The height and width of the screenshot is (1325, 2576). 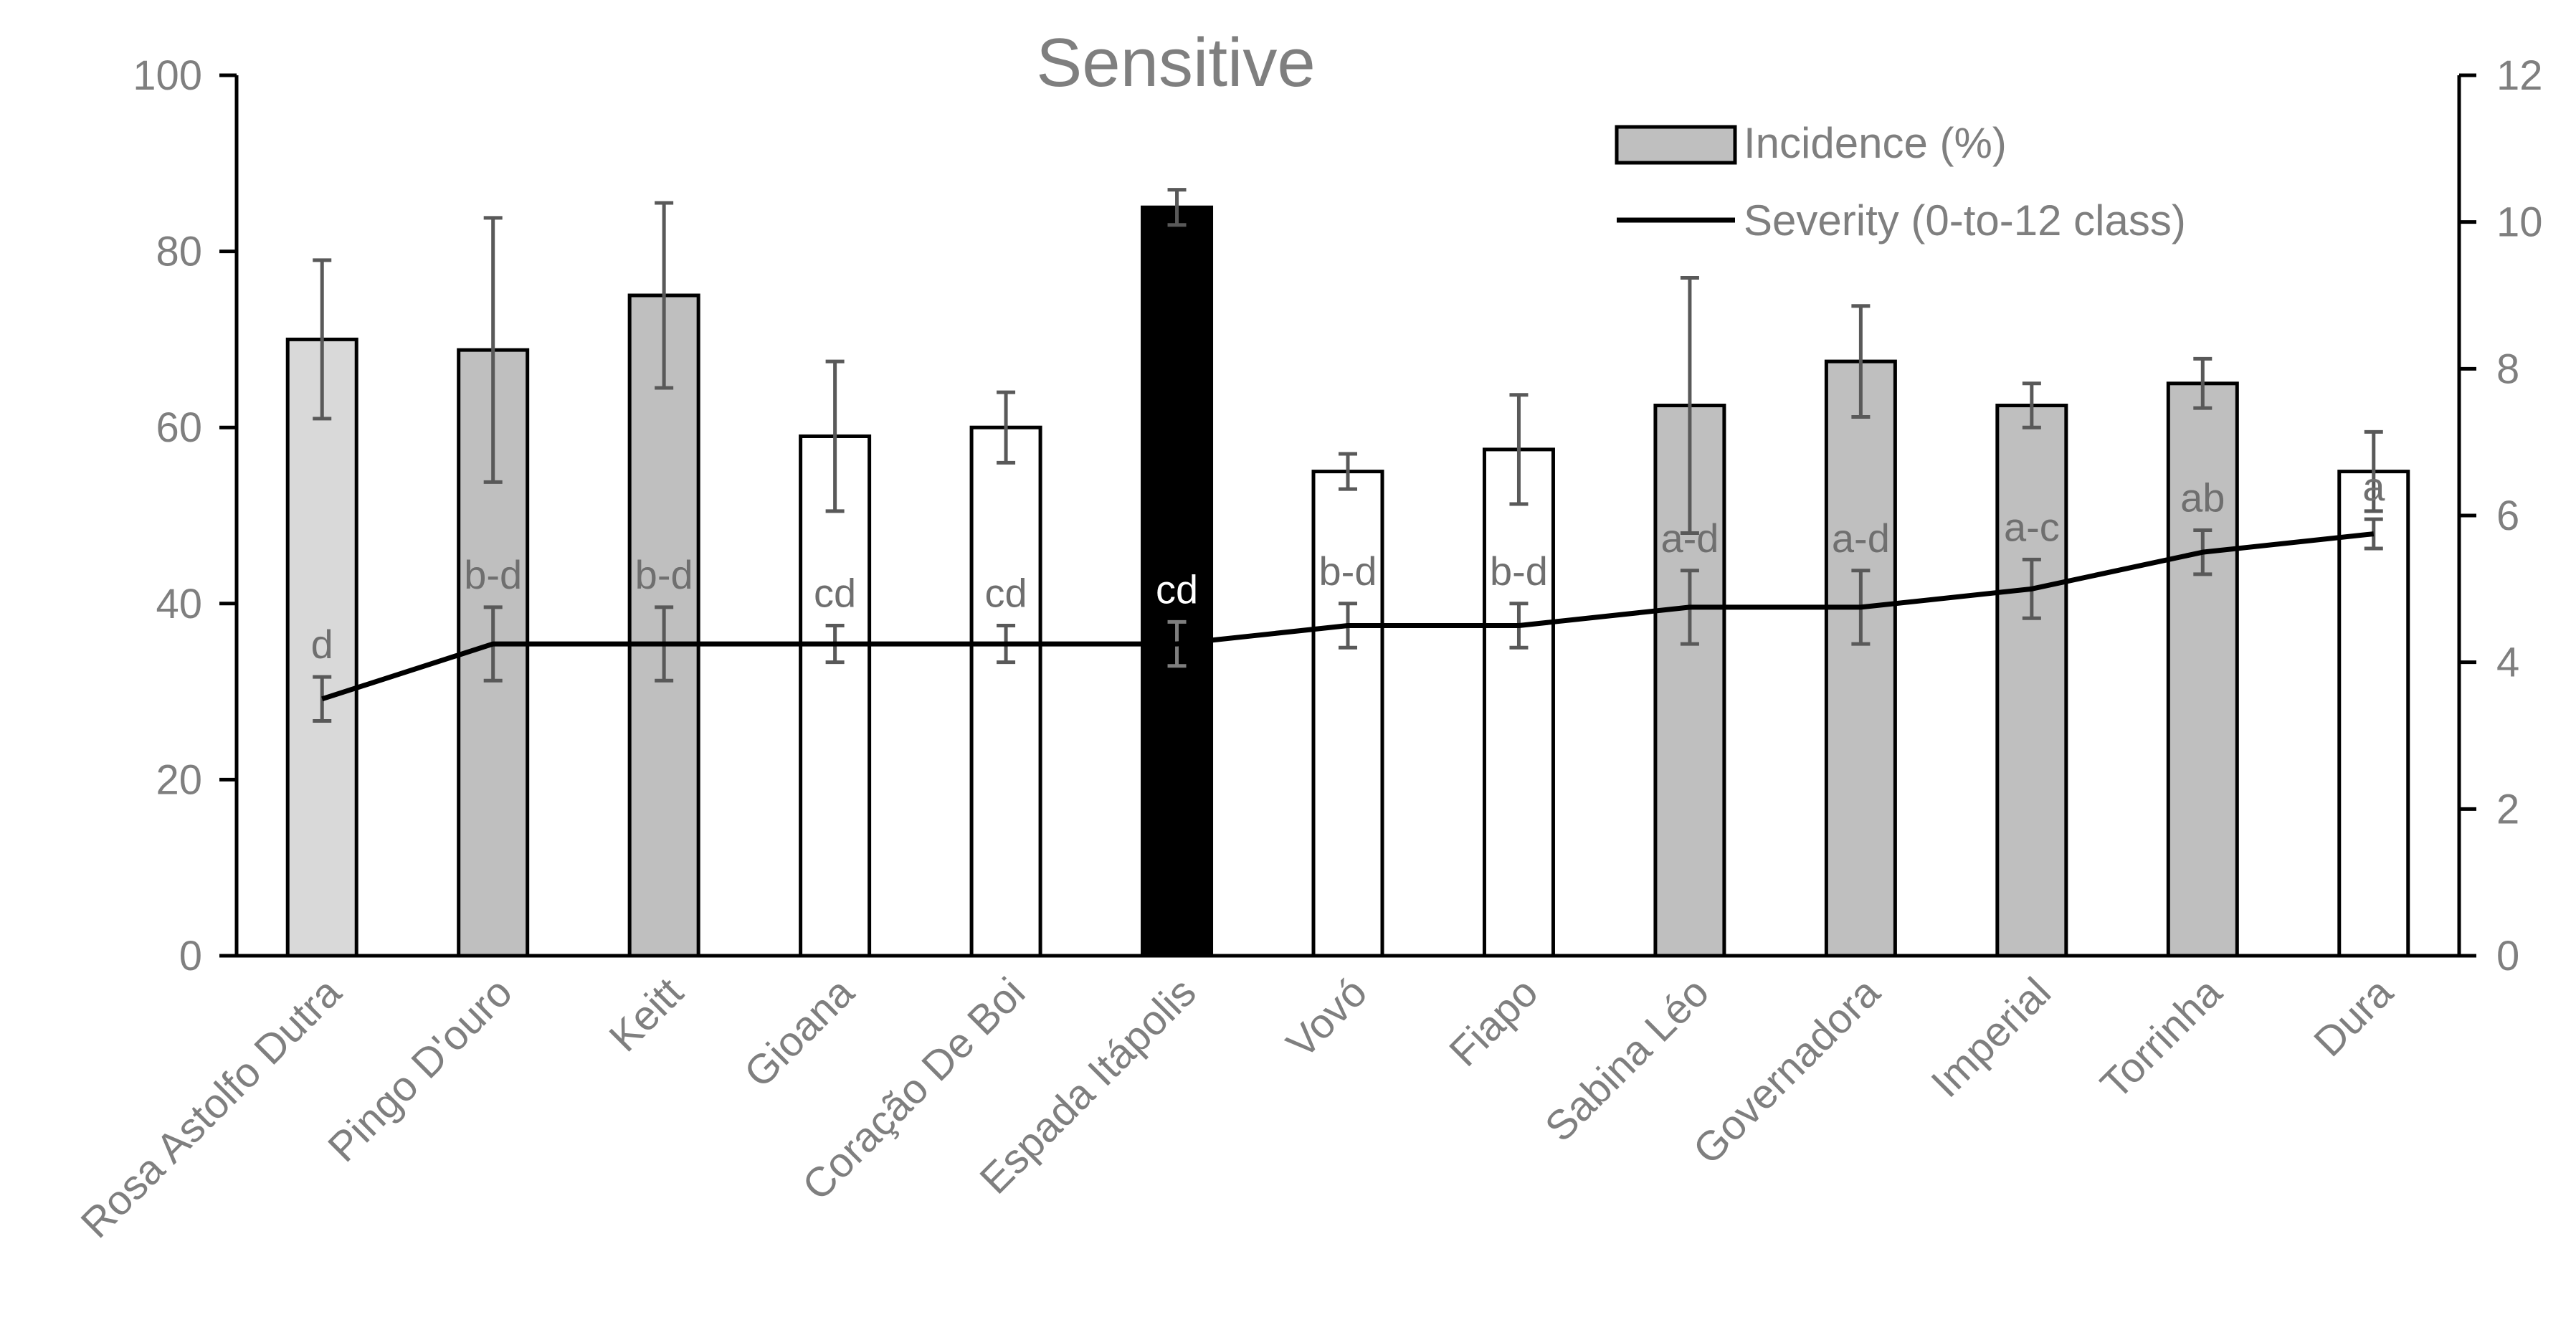 I want to click on left-tick-label: 40, so click(x=179, y=604).